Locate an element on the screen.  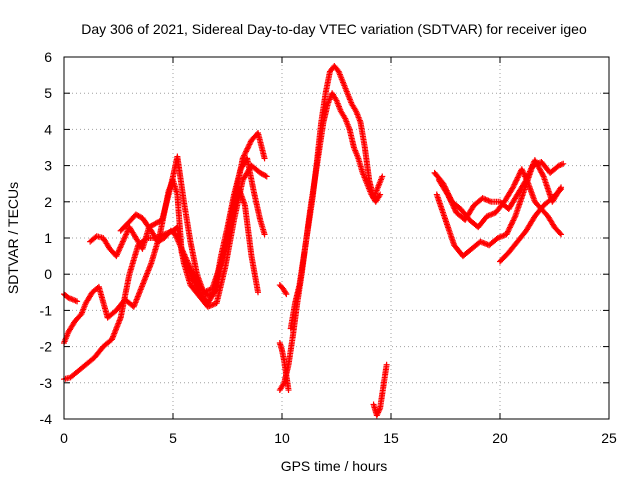
series-trace-i is located at coordinates (283, 290).